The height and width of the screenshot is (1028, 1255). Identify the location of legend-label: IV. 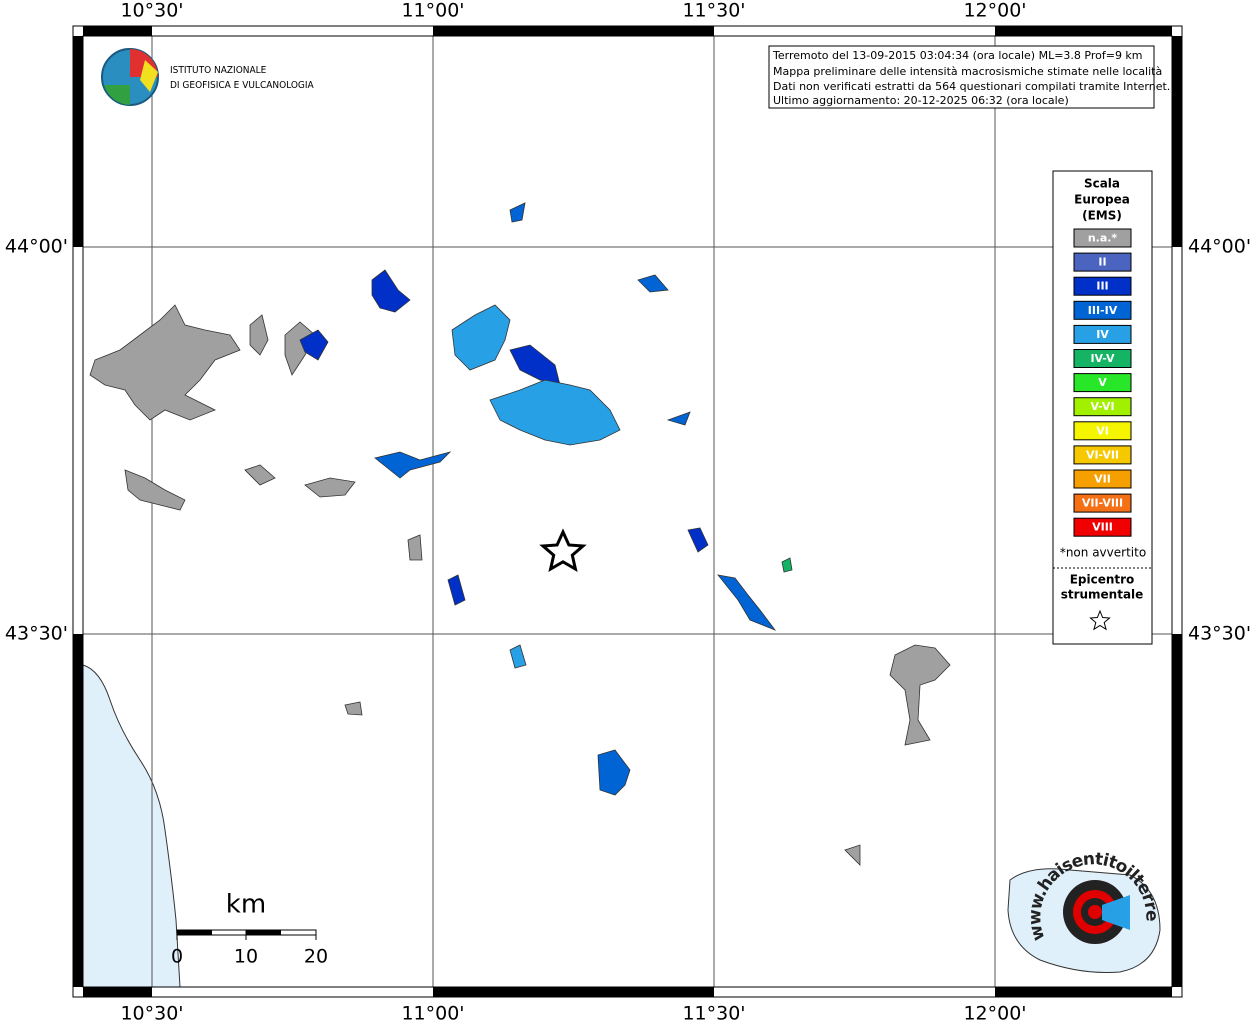
(1102, 334).